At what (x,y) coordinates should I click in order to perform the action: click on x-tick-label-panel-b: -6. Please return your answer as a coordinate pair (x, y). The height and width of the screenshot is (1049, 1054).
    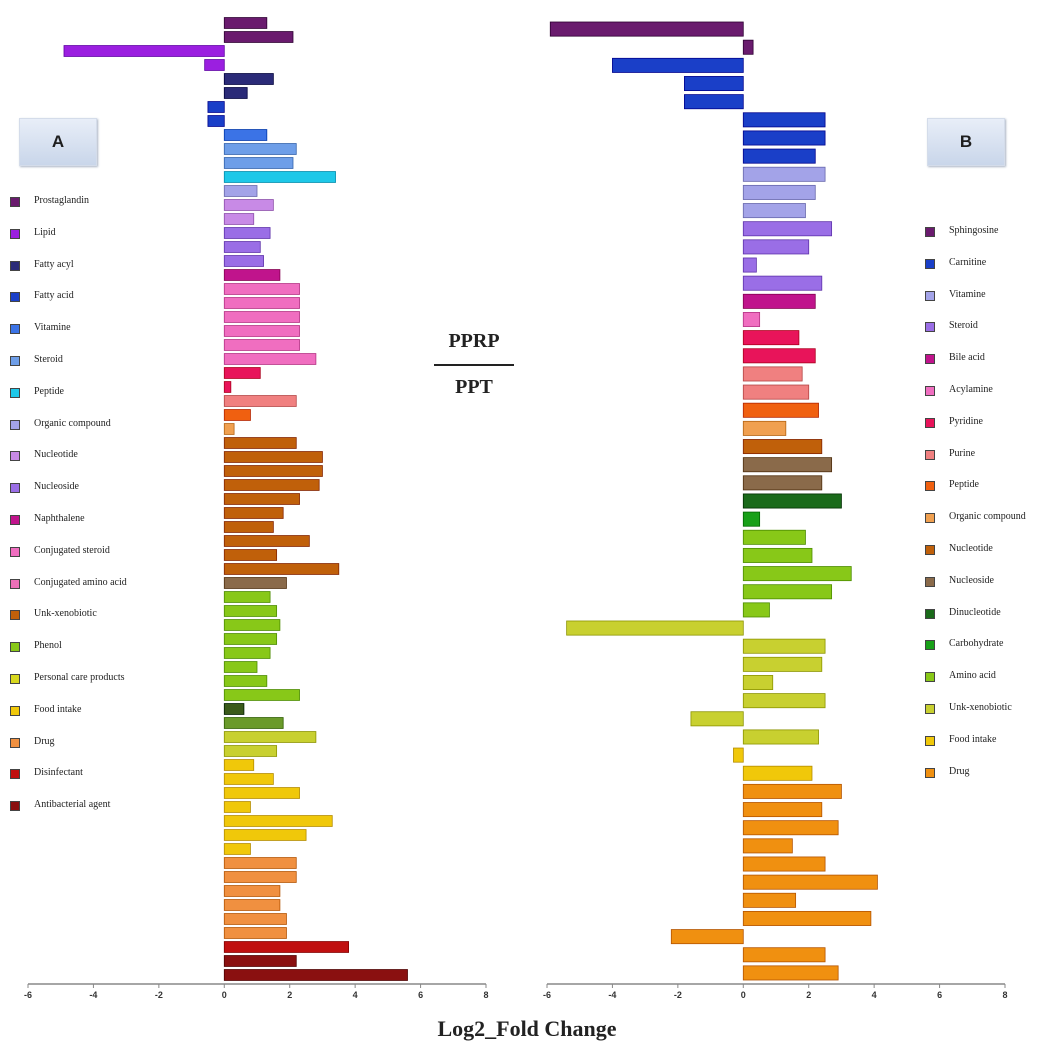
    Looking at the image, I should click on (547, 995).